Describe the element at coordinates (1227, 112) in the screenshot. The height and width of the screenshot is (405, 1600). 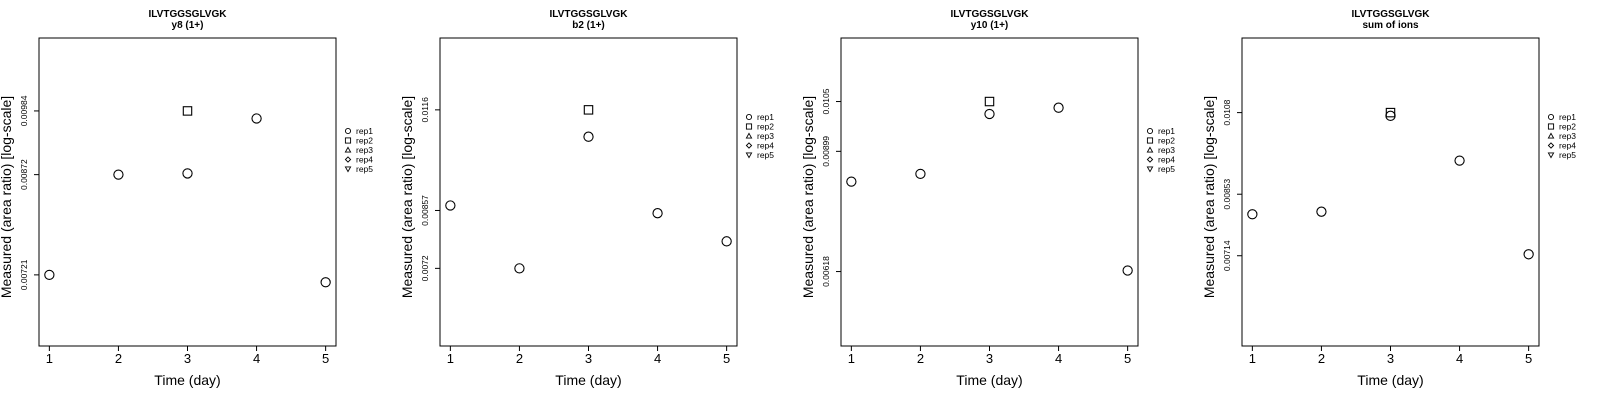
I see `y-tick-label: 0.0108` at that location.